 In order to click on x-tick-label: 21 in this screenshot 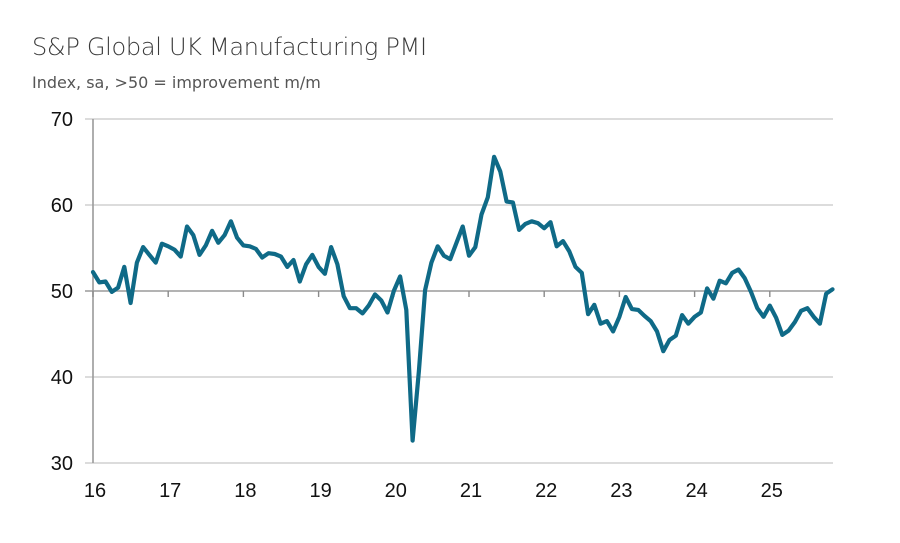, I will do `click(471, 491)`.